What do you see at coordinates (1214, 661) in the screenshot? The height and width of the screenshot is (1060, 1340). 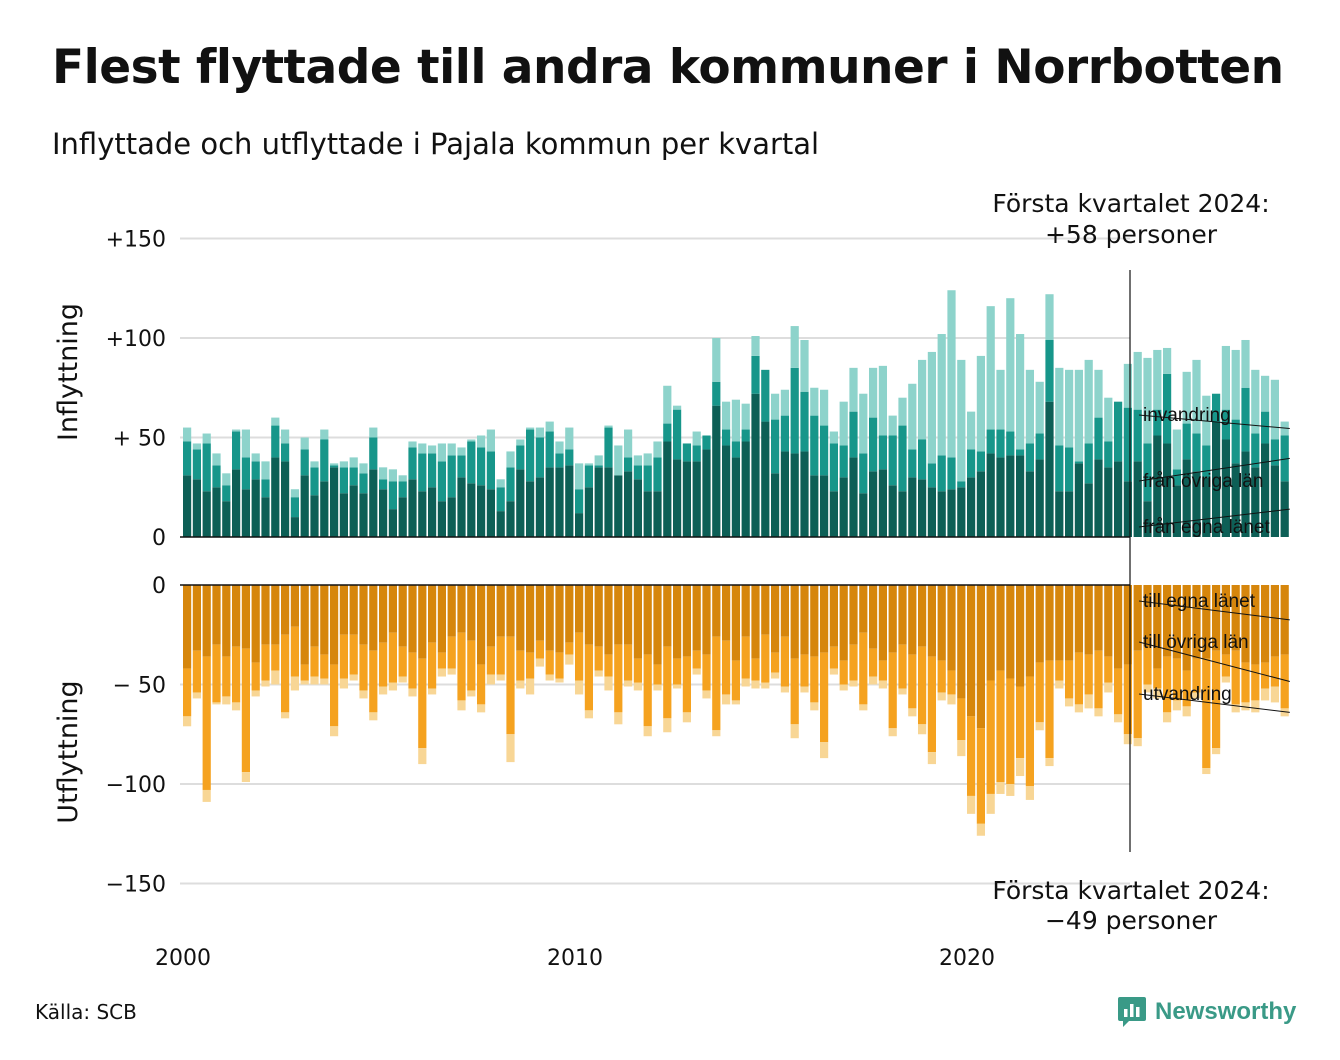 I see `leader-line` at bounding box center [1214, 661].